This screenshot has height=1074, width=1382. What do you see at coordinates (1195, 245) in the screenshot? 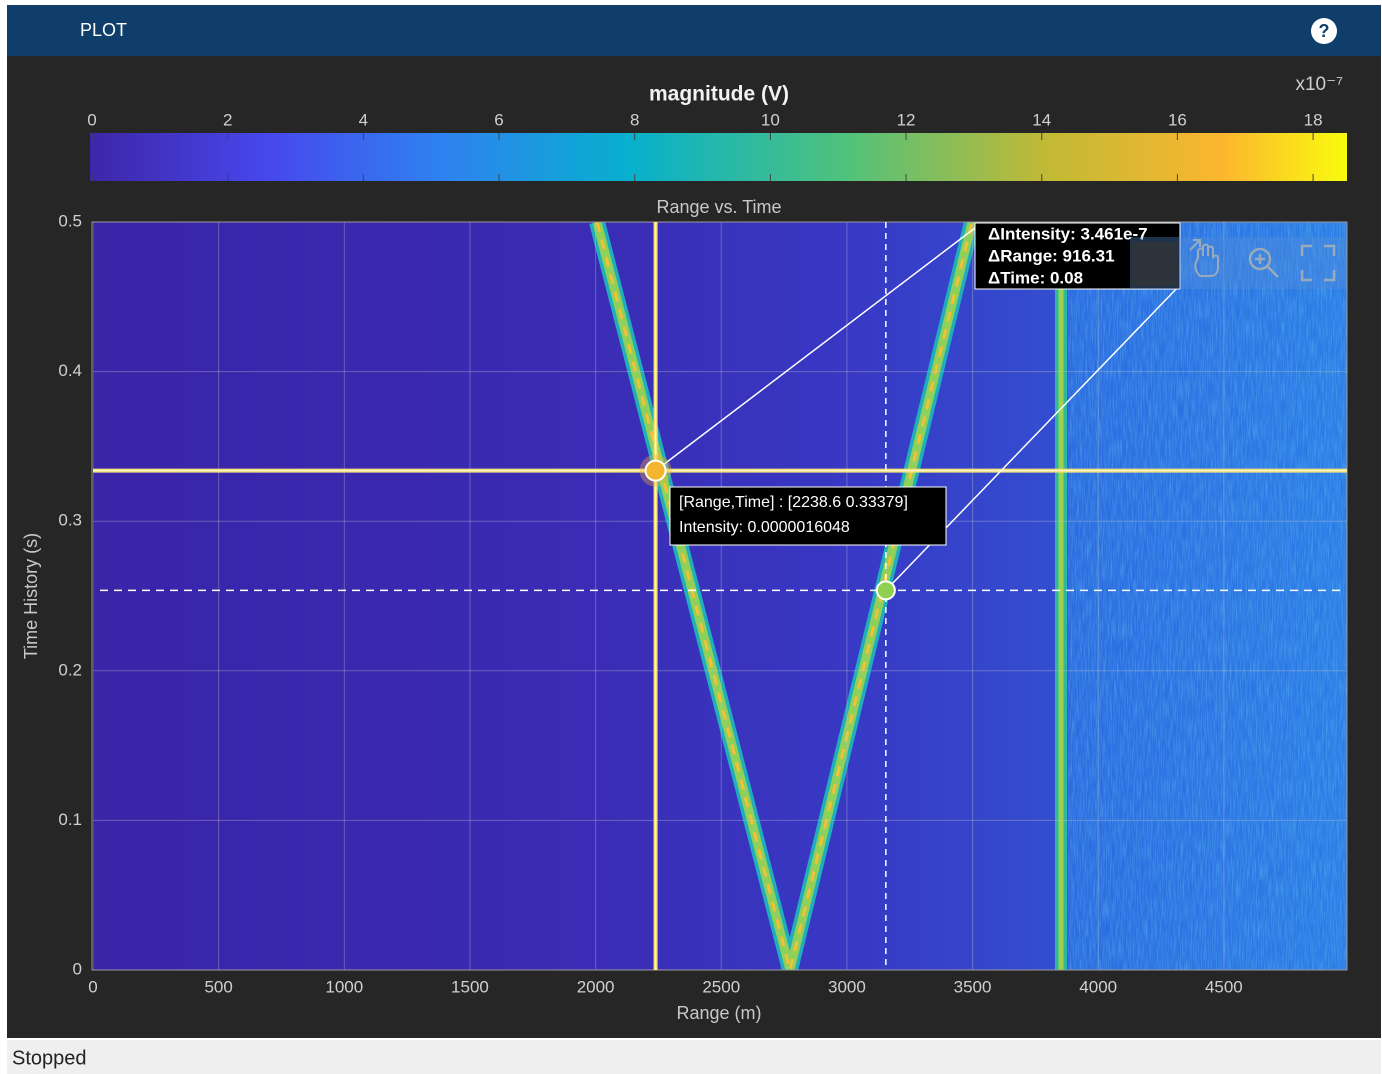
I see `export-icon` at bounding box center [1195, 245].